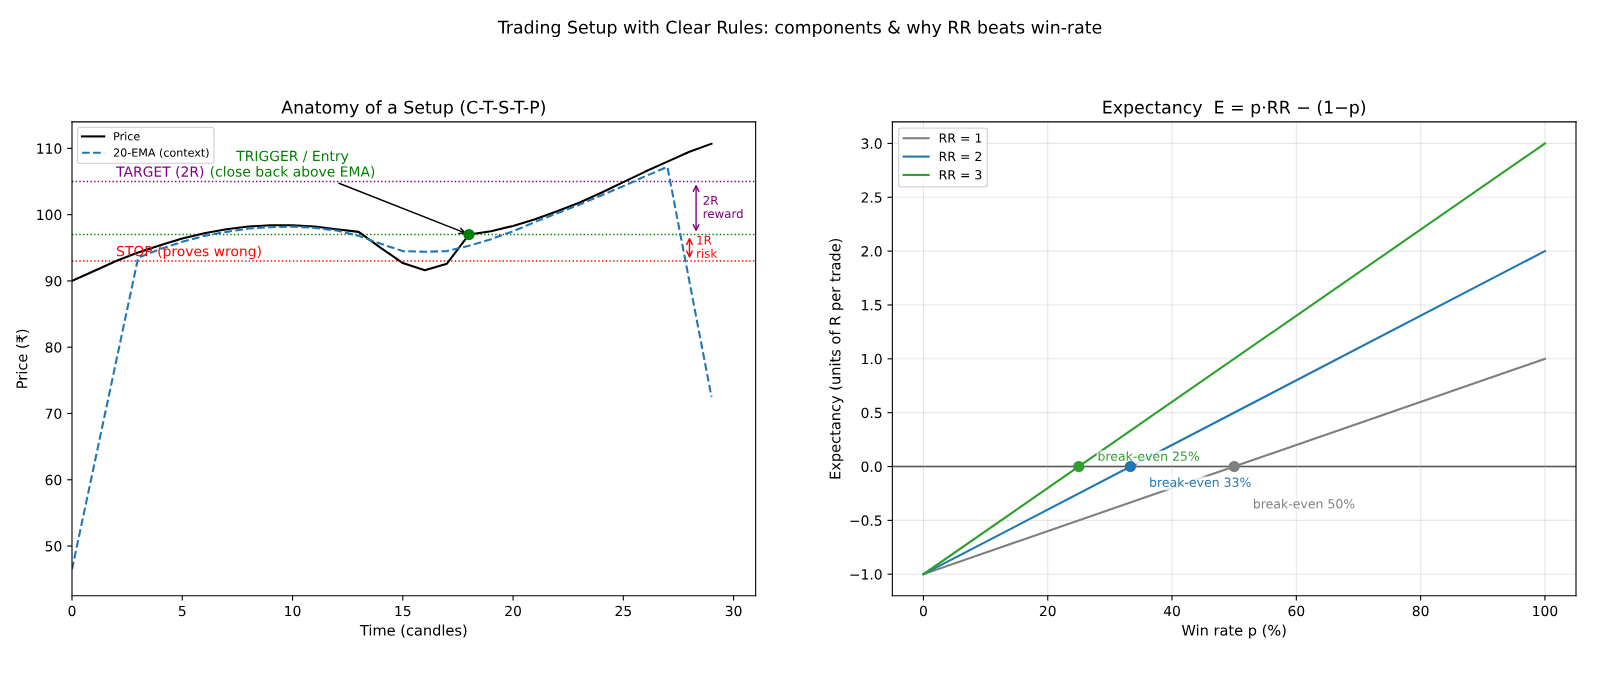 The width and height of the screenshot is (1600, 677). Describe the element at coordinates (871, 466) in the screenshot. I see `y-tick-label: 0.0` at that location.